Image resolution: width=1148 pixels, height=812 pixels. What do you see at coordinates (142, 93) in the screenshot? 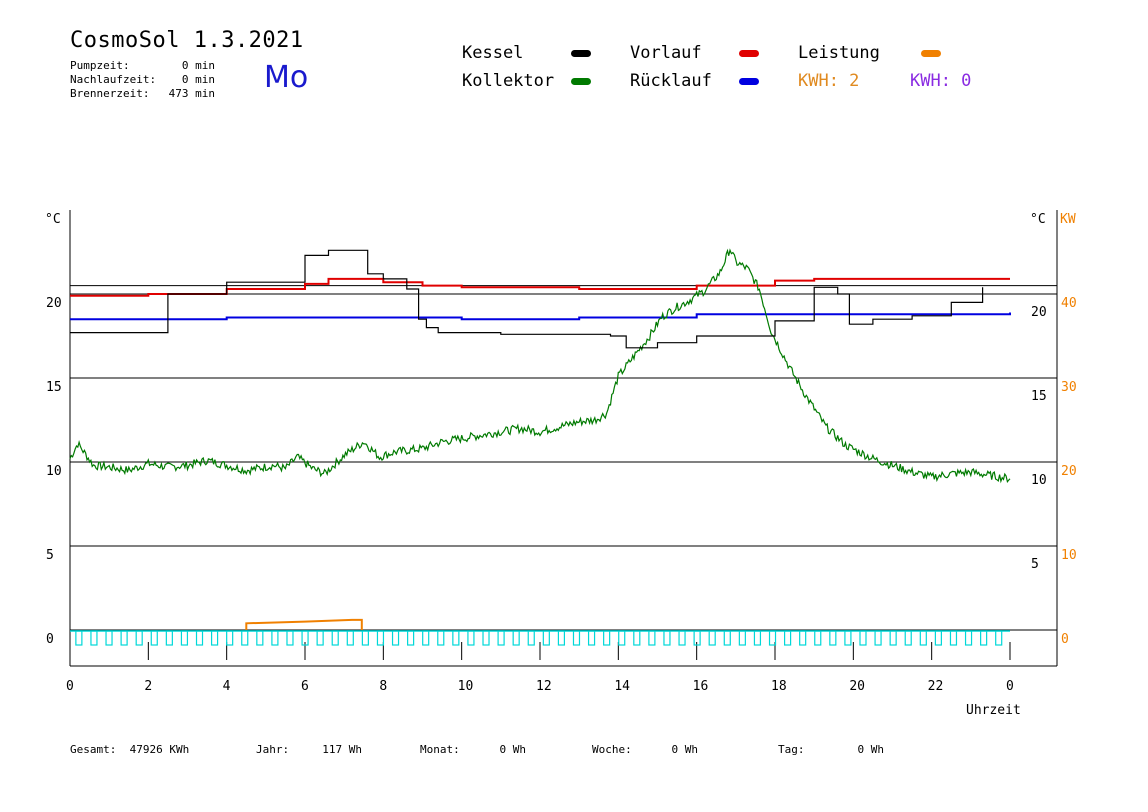
I see `info-brennerzeit: Brennerzeit: 473 min` at bounding box center [142, 93].